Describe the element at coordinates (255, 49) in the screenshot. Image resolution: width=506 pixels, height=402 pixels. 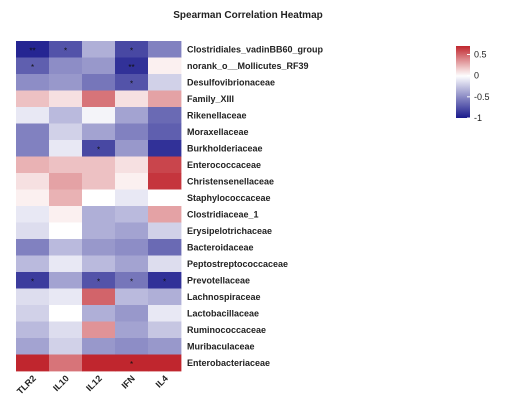
I see `row-label: Clostridiales_vadinBB60_group` at that location.